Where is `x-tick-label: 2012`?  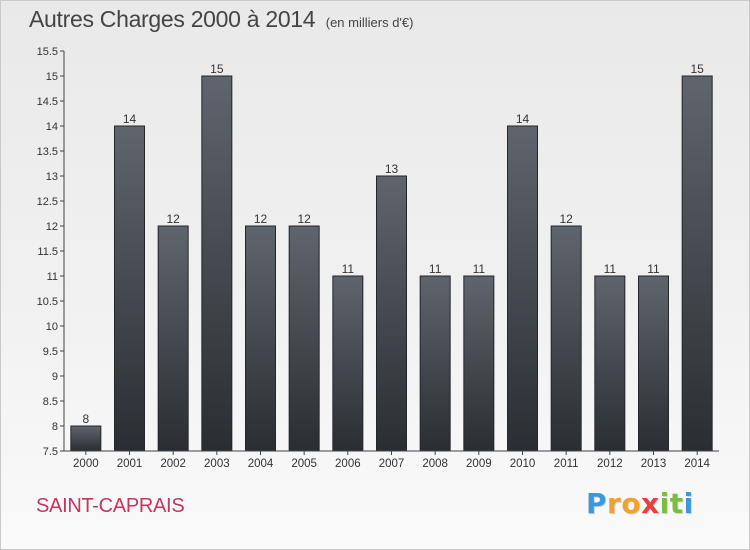
x-tick-label: 2012 is located at coordinates (610, 464).